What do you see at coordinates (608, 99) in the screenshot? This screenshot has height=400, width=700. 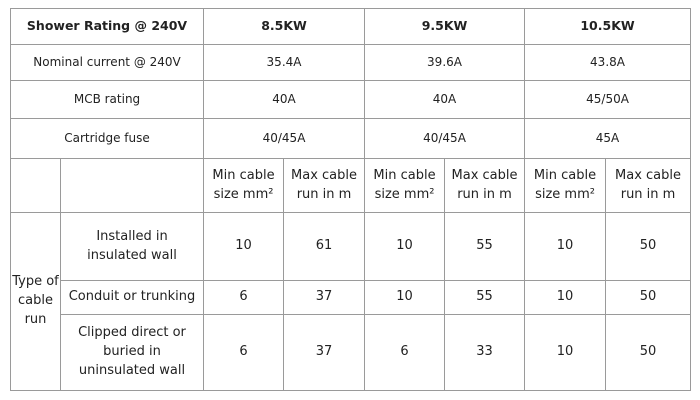 I see `spec-value: 45/50A` at bounding box center [608, 99].